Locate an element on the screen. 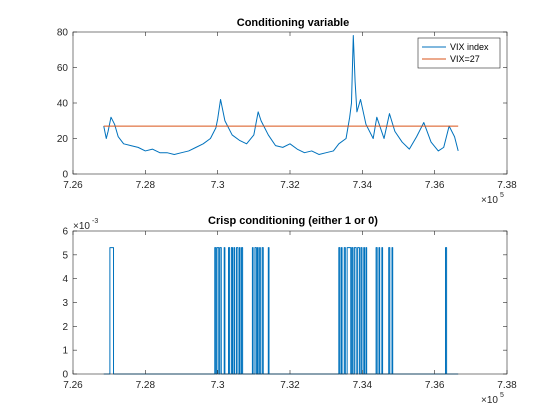  y-tick-label: 5 is located at coordinates (65, 255).